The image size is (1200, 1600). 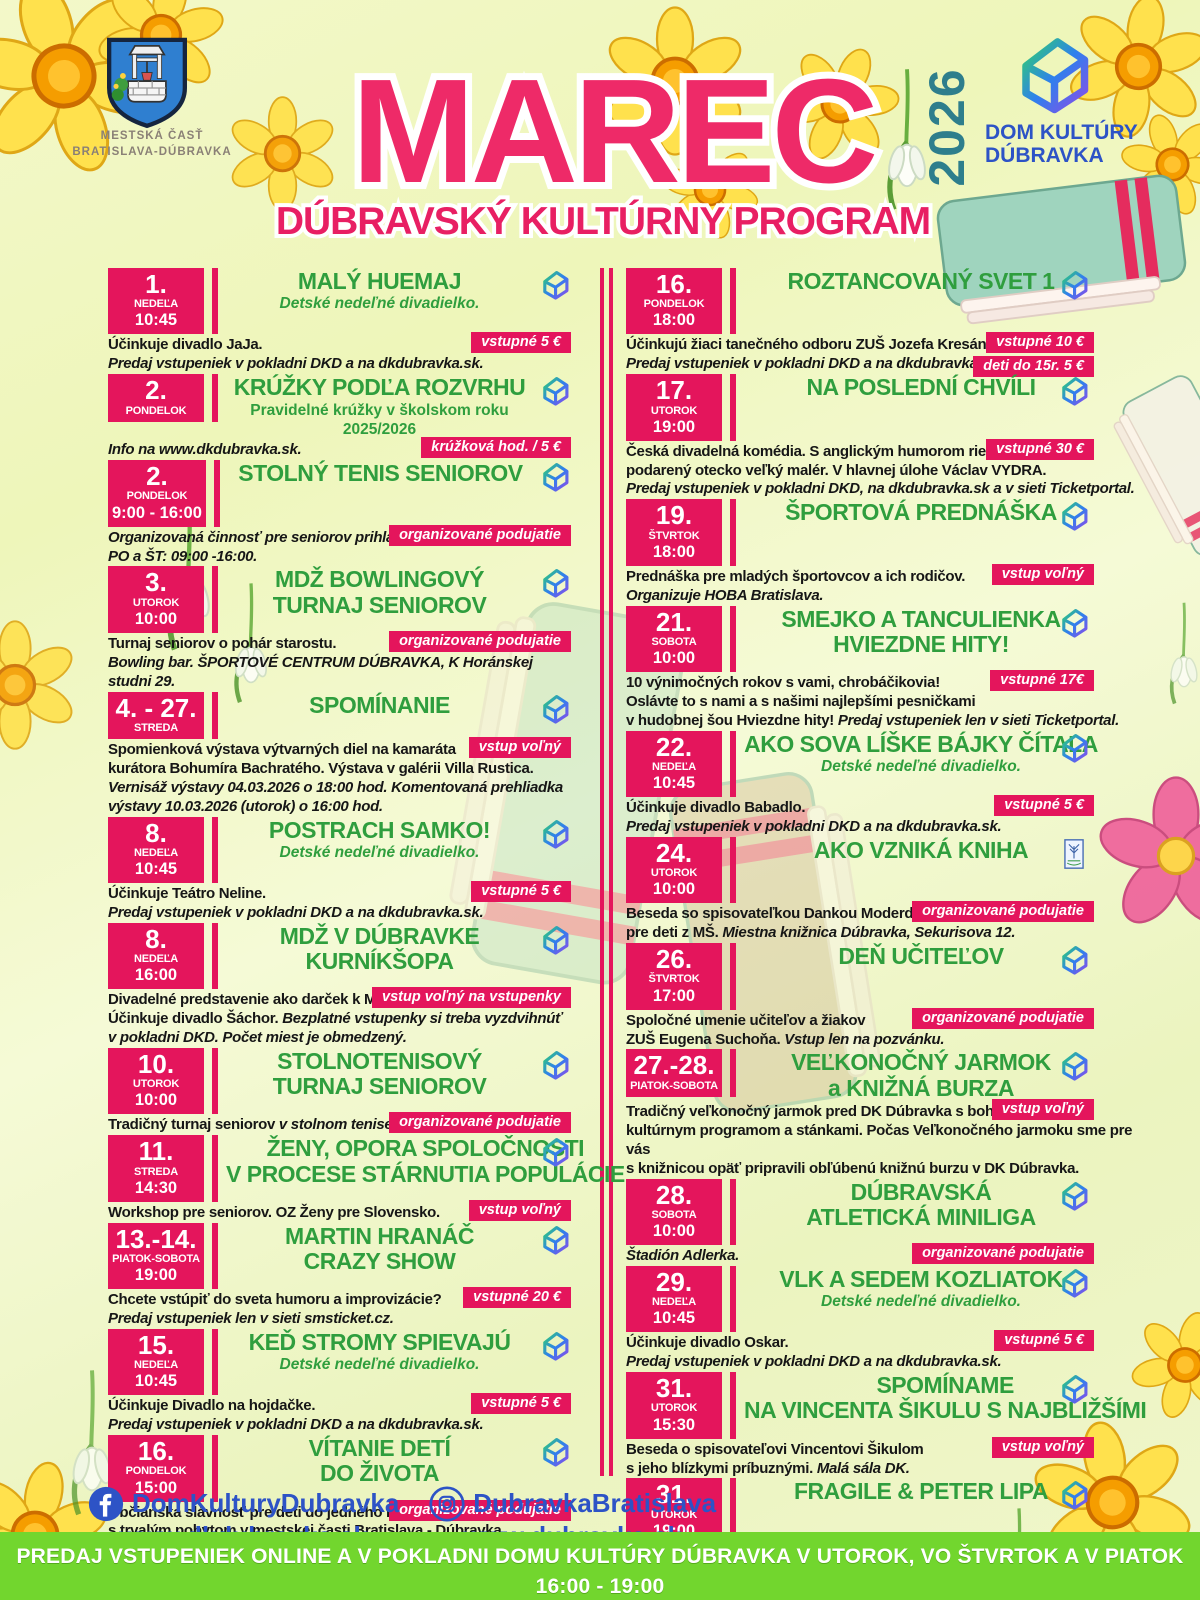 I want to click on event-date-number: 19., so click(x=674, y=515).